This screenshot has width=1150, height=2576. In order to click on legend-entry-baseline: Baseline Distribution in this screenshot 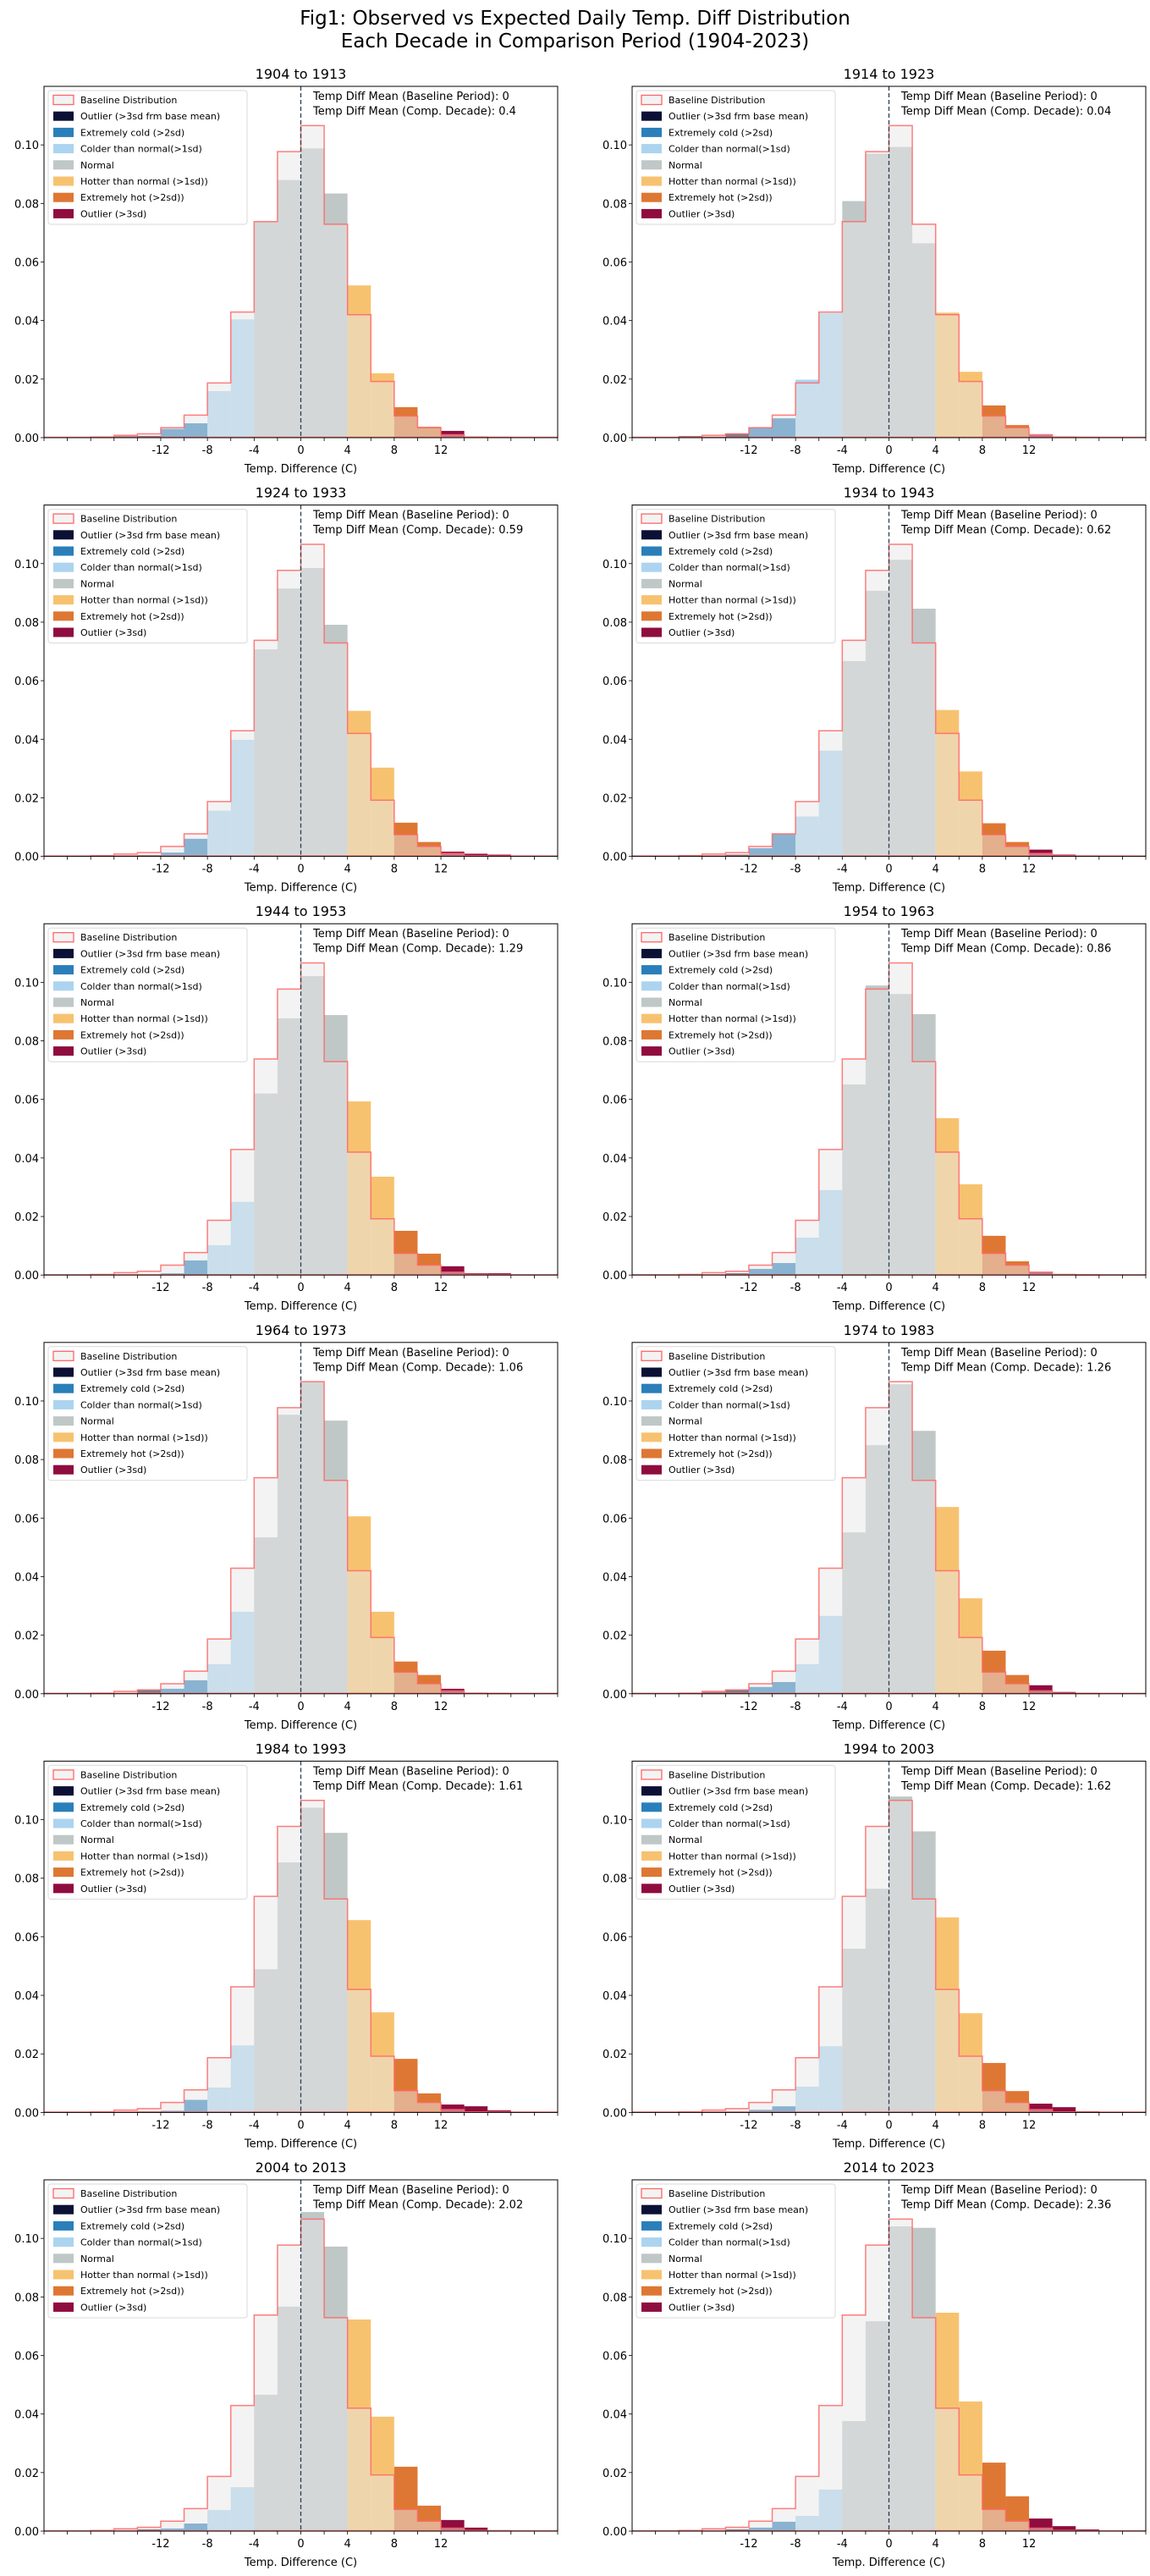, I will do `click(703, 1775)`.